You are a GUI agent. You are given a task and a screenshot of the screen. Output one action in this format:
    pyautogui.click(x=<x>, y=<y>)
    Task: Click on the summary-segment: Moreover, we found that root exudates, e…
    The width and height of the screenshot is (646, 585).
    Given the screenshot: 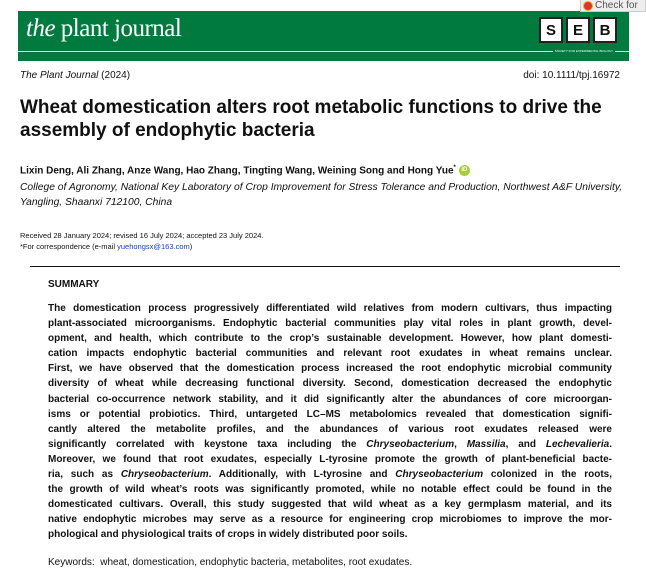 What is the action you would take?
    pyautogui.click(x=330, y=459)
    